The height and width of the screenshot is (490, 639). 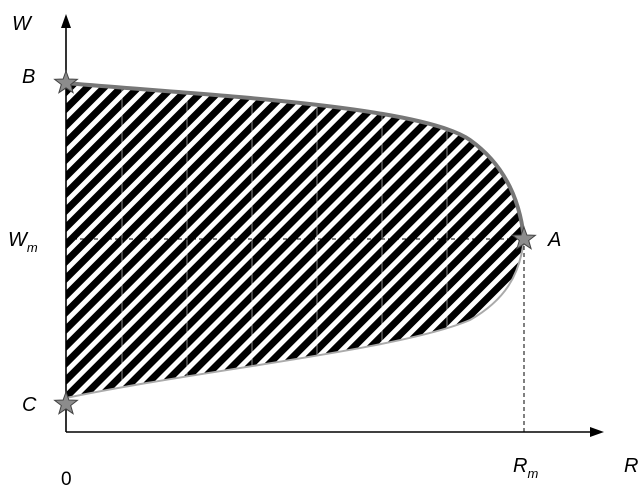 What do you see at coordinates (631, 466) in the screenshot?
I see `x-axis-label: R` at bounding box center [631, 466].